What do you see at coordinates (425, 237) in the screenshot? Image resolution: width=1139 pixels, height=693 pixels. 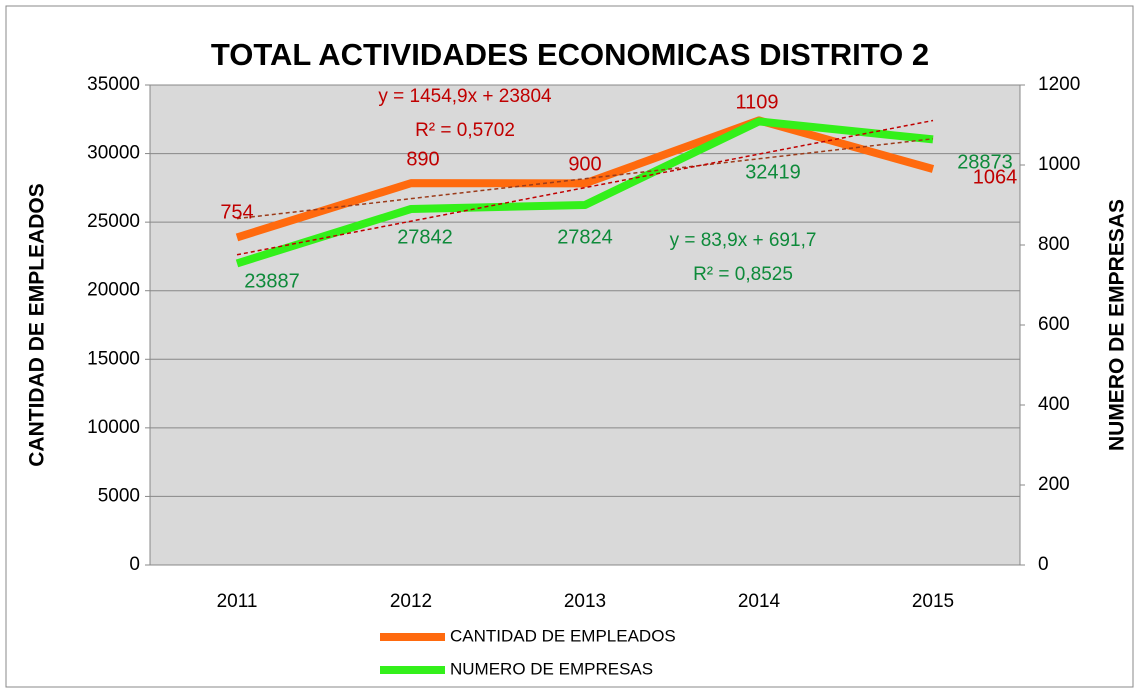 I see `data-label: 27842` at bounding box center [425, 237].